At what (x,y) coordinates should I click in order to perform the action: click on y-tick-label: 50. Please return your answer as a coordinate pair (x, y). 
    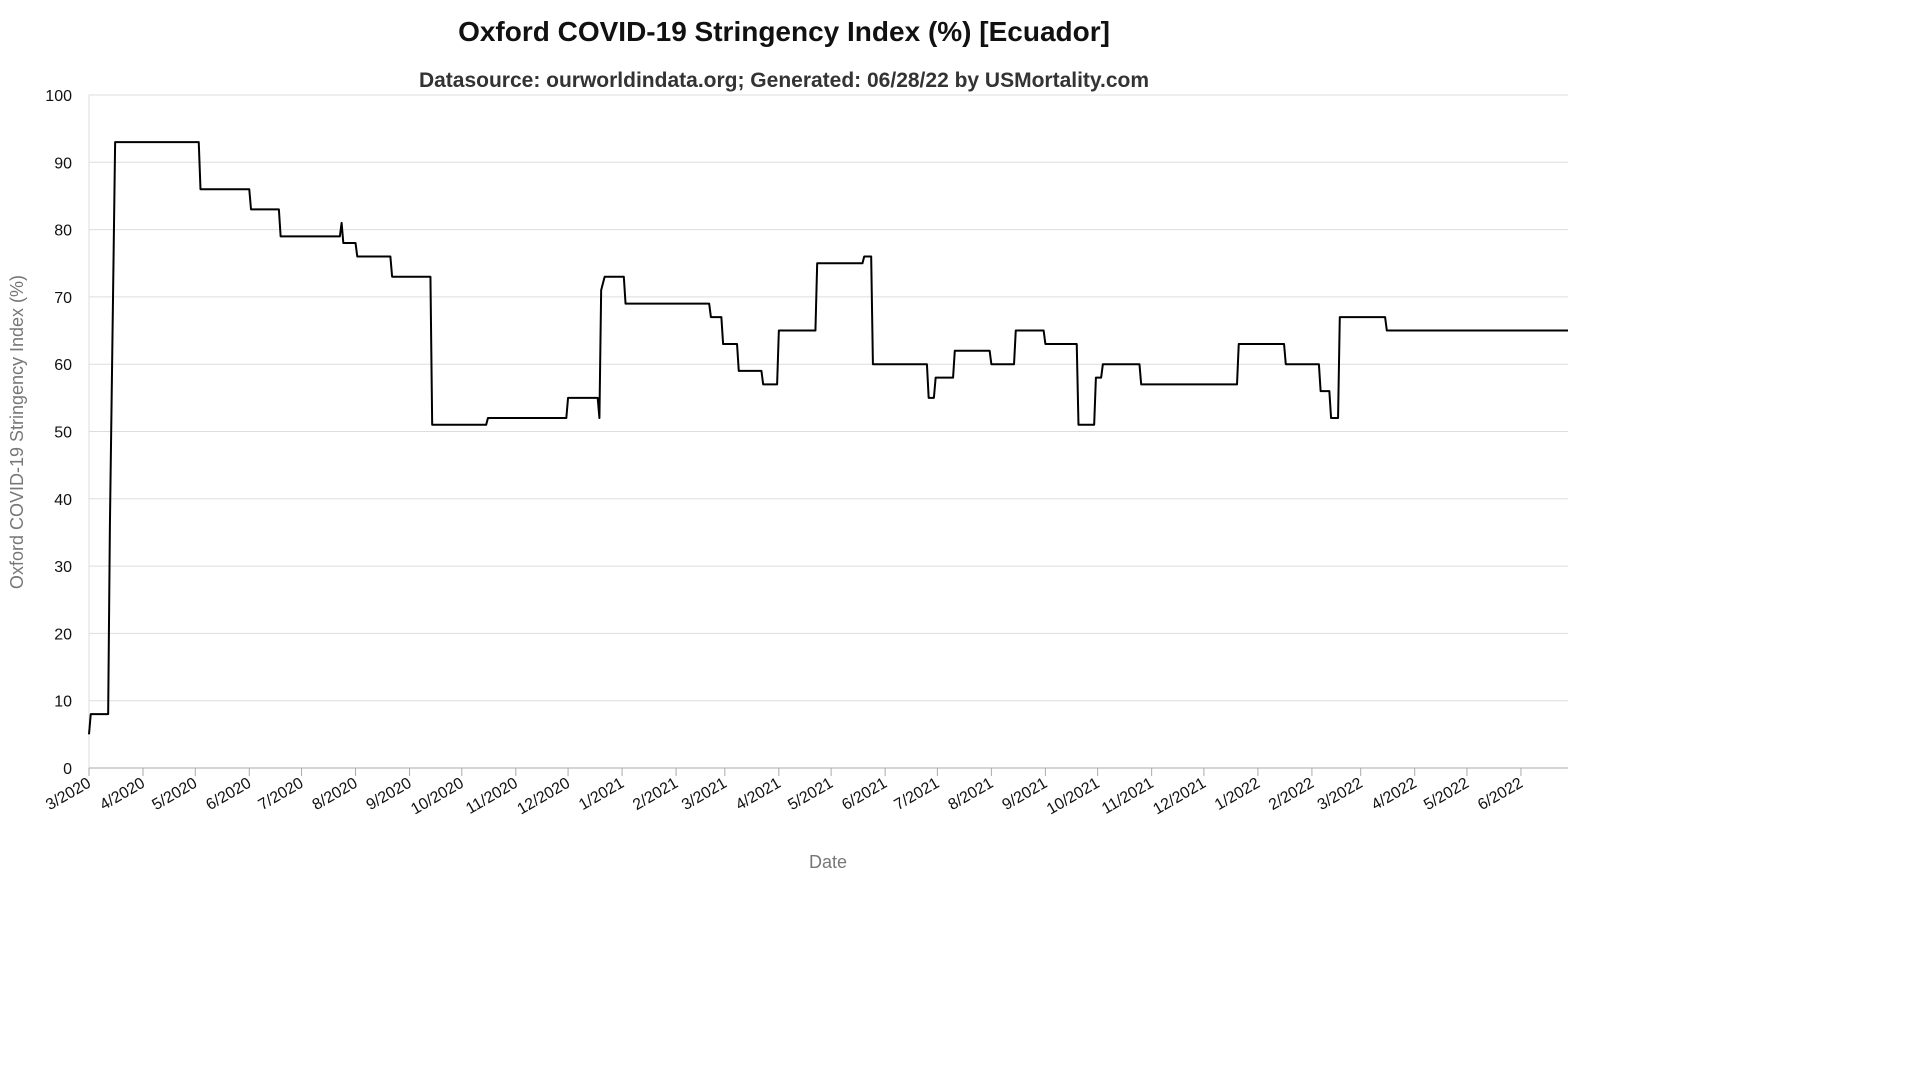
    Looking at the image, I should click on (63, 433).